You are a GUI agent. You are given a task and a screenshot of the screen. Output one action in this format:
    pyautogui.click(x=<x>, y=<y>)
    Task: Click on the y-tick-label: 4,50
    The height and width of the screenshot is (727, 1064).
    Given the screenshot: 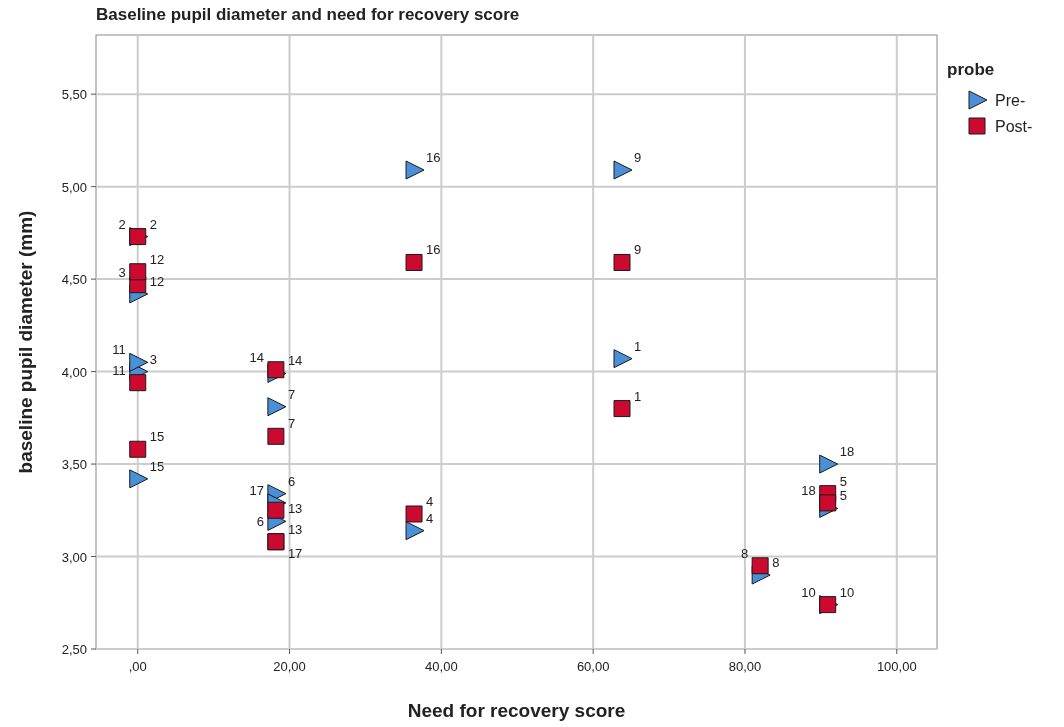 What is the action you would take?
    pyautogui.click(x=74, y=280)
    